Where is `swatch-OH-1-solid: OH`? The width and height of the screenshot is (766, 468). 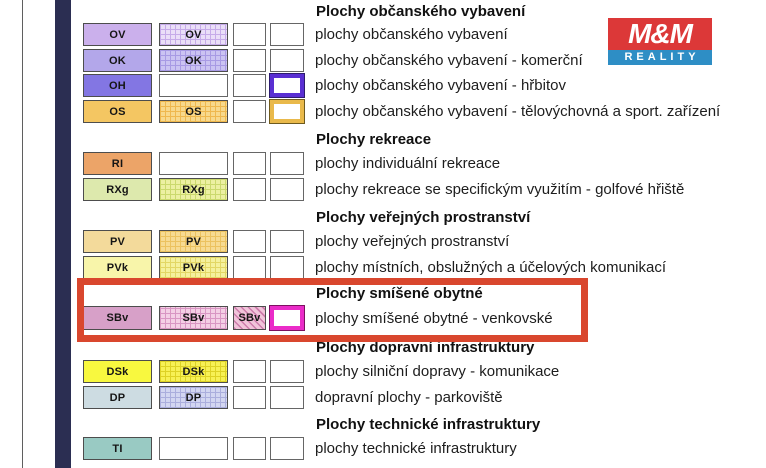 swatch-OH-1-solid: OH is located at coordinates (117, 85).